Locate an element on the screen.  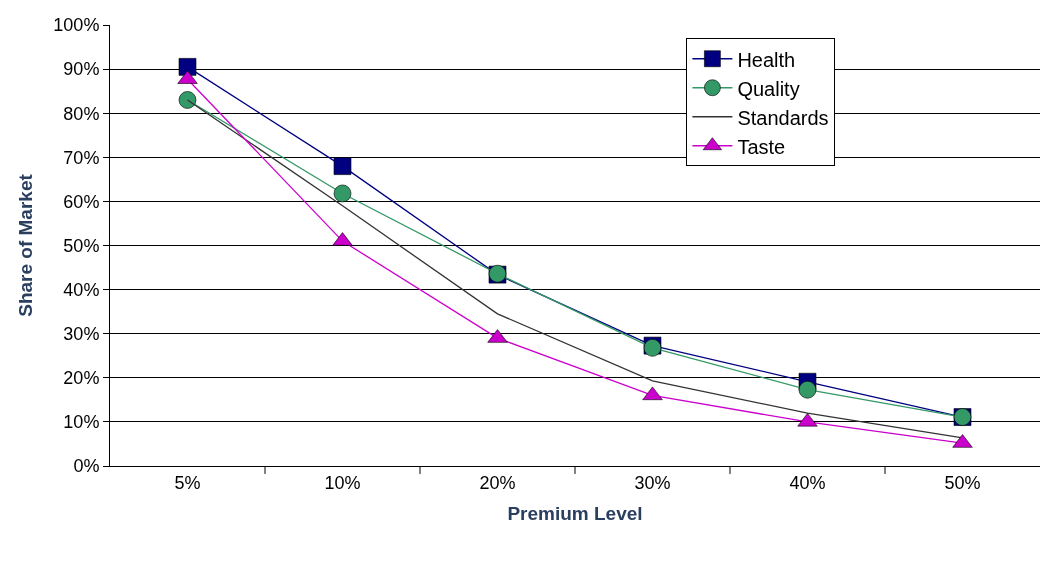
y-axis-title: Share of Market is located at coordinates (26, 245).